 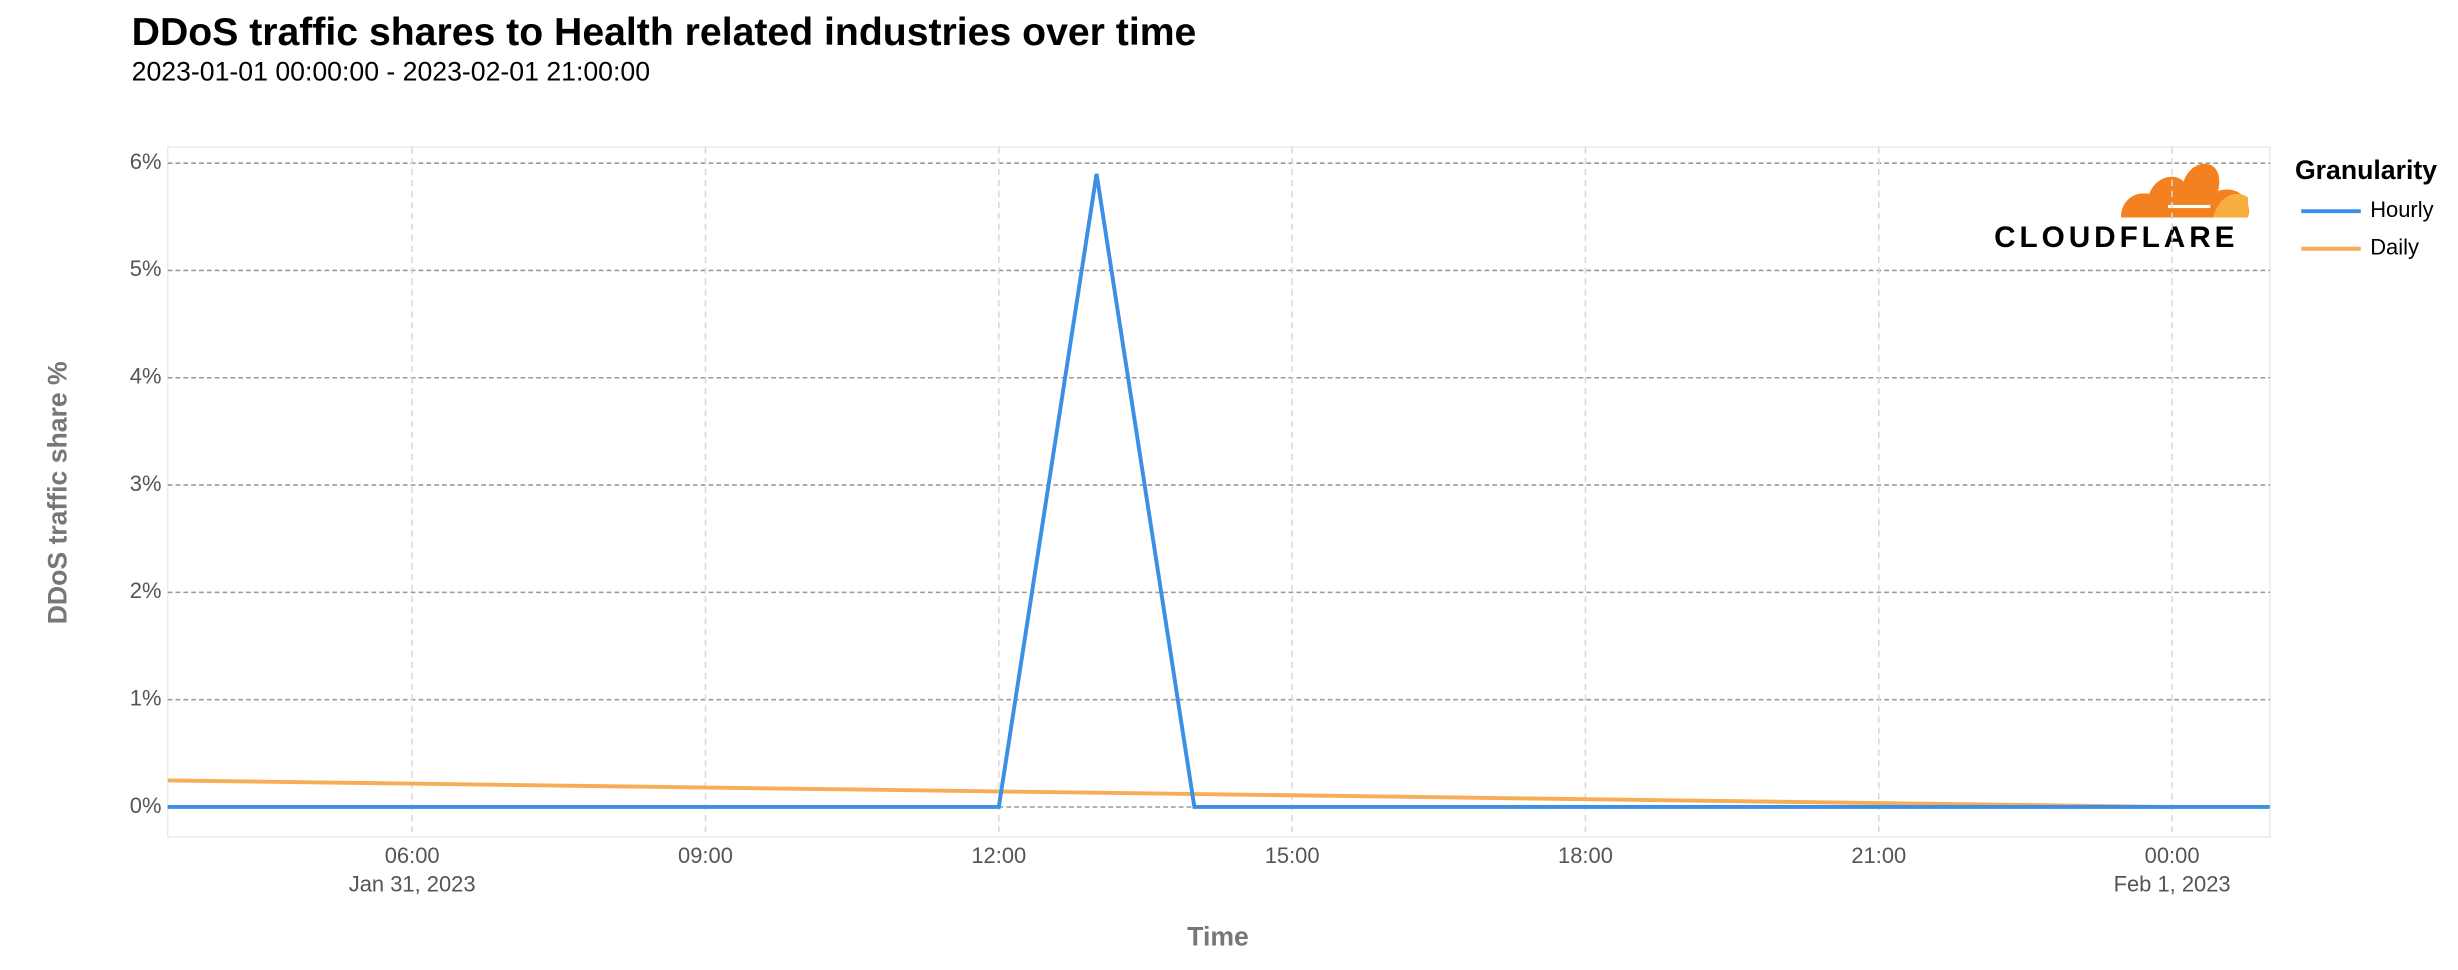 What do you see at coordinates (998, 855) in the screenshot?
I see `x-tick-label: 12:00` at bounding box center [998, 855].